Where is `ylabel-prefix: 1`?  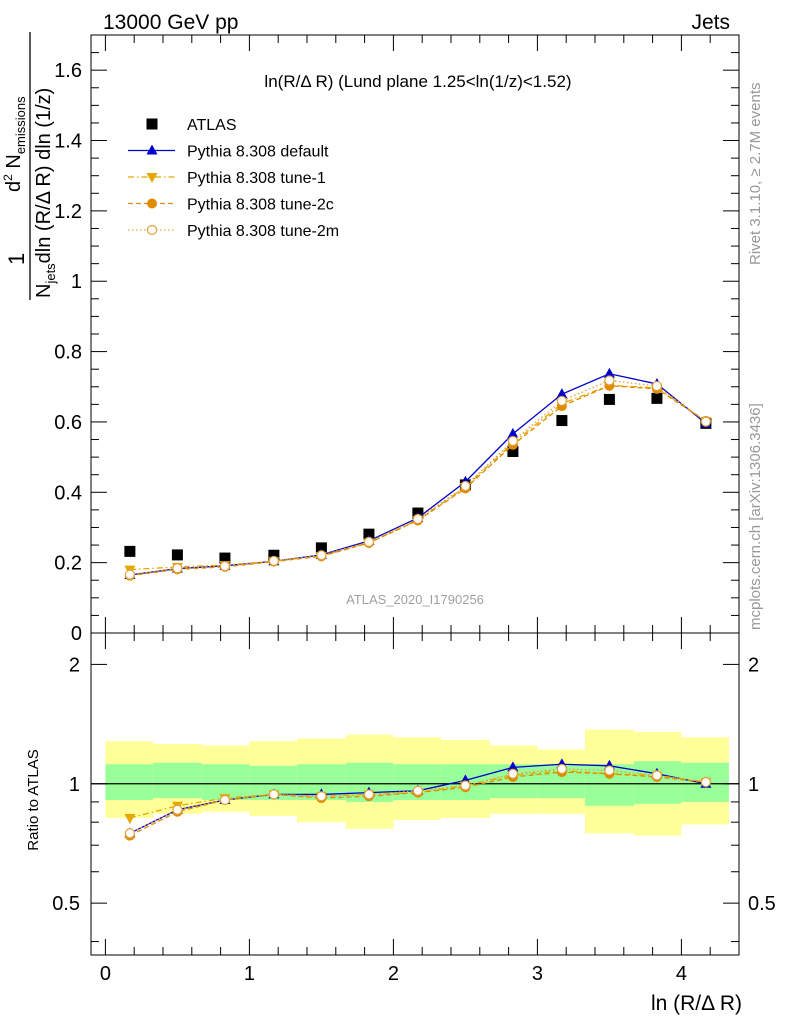
ylabel-prefix: 1 is located at coordinates (16, 259).